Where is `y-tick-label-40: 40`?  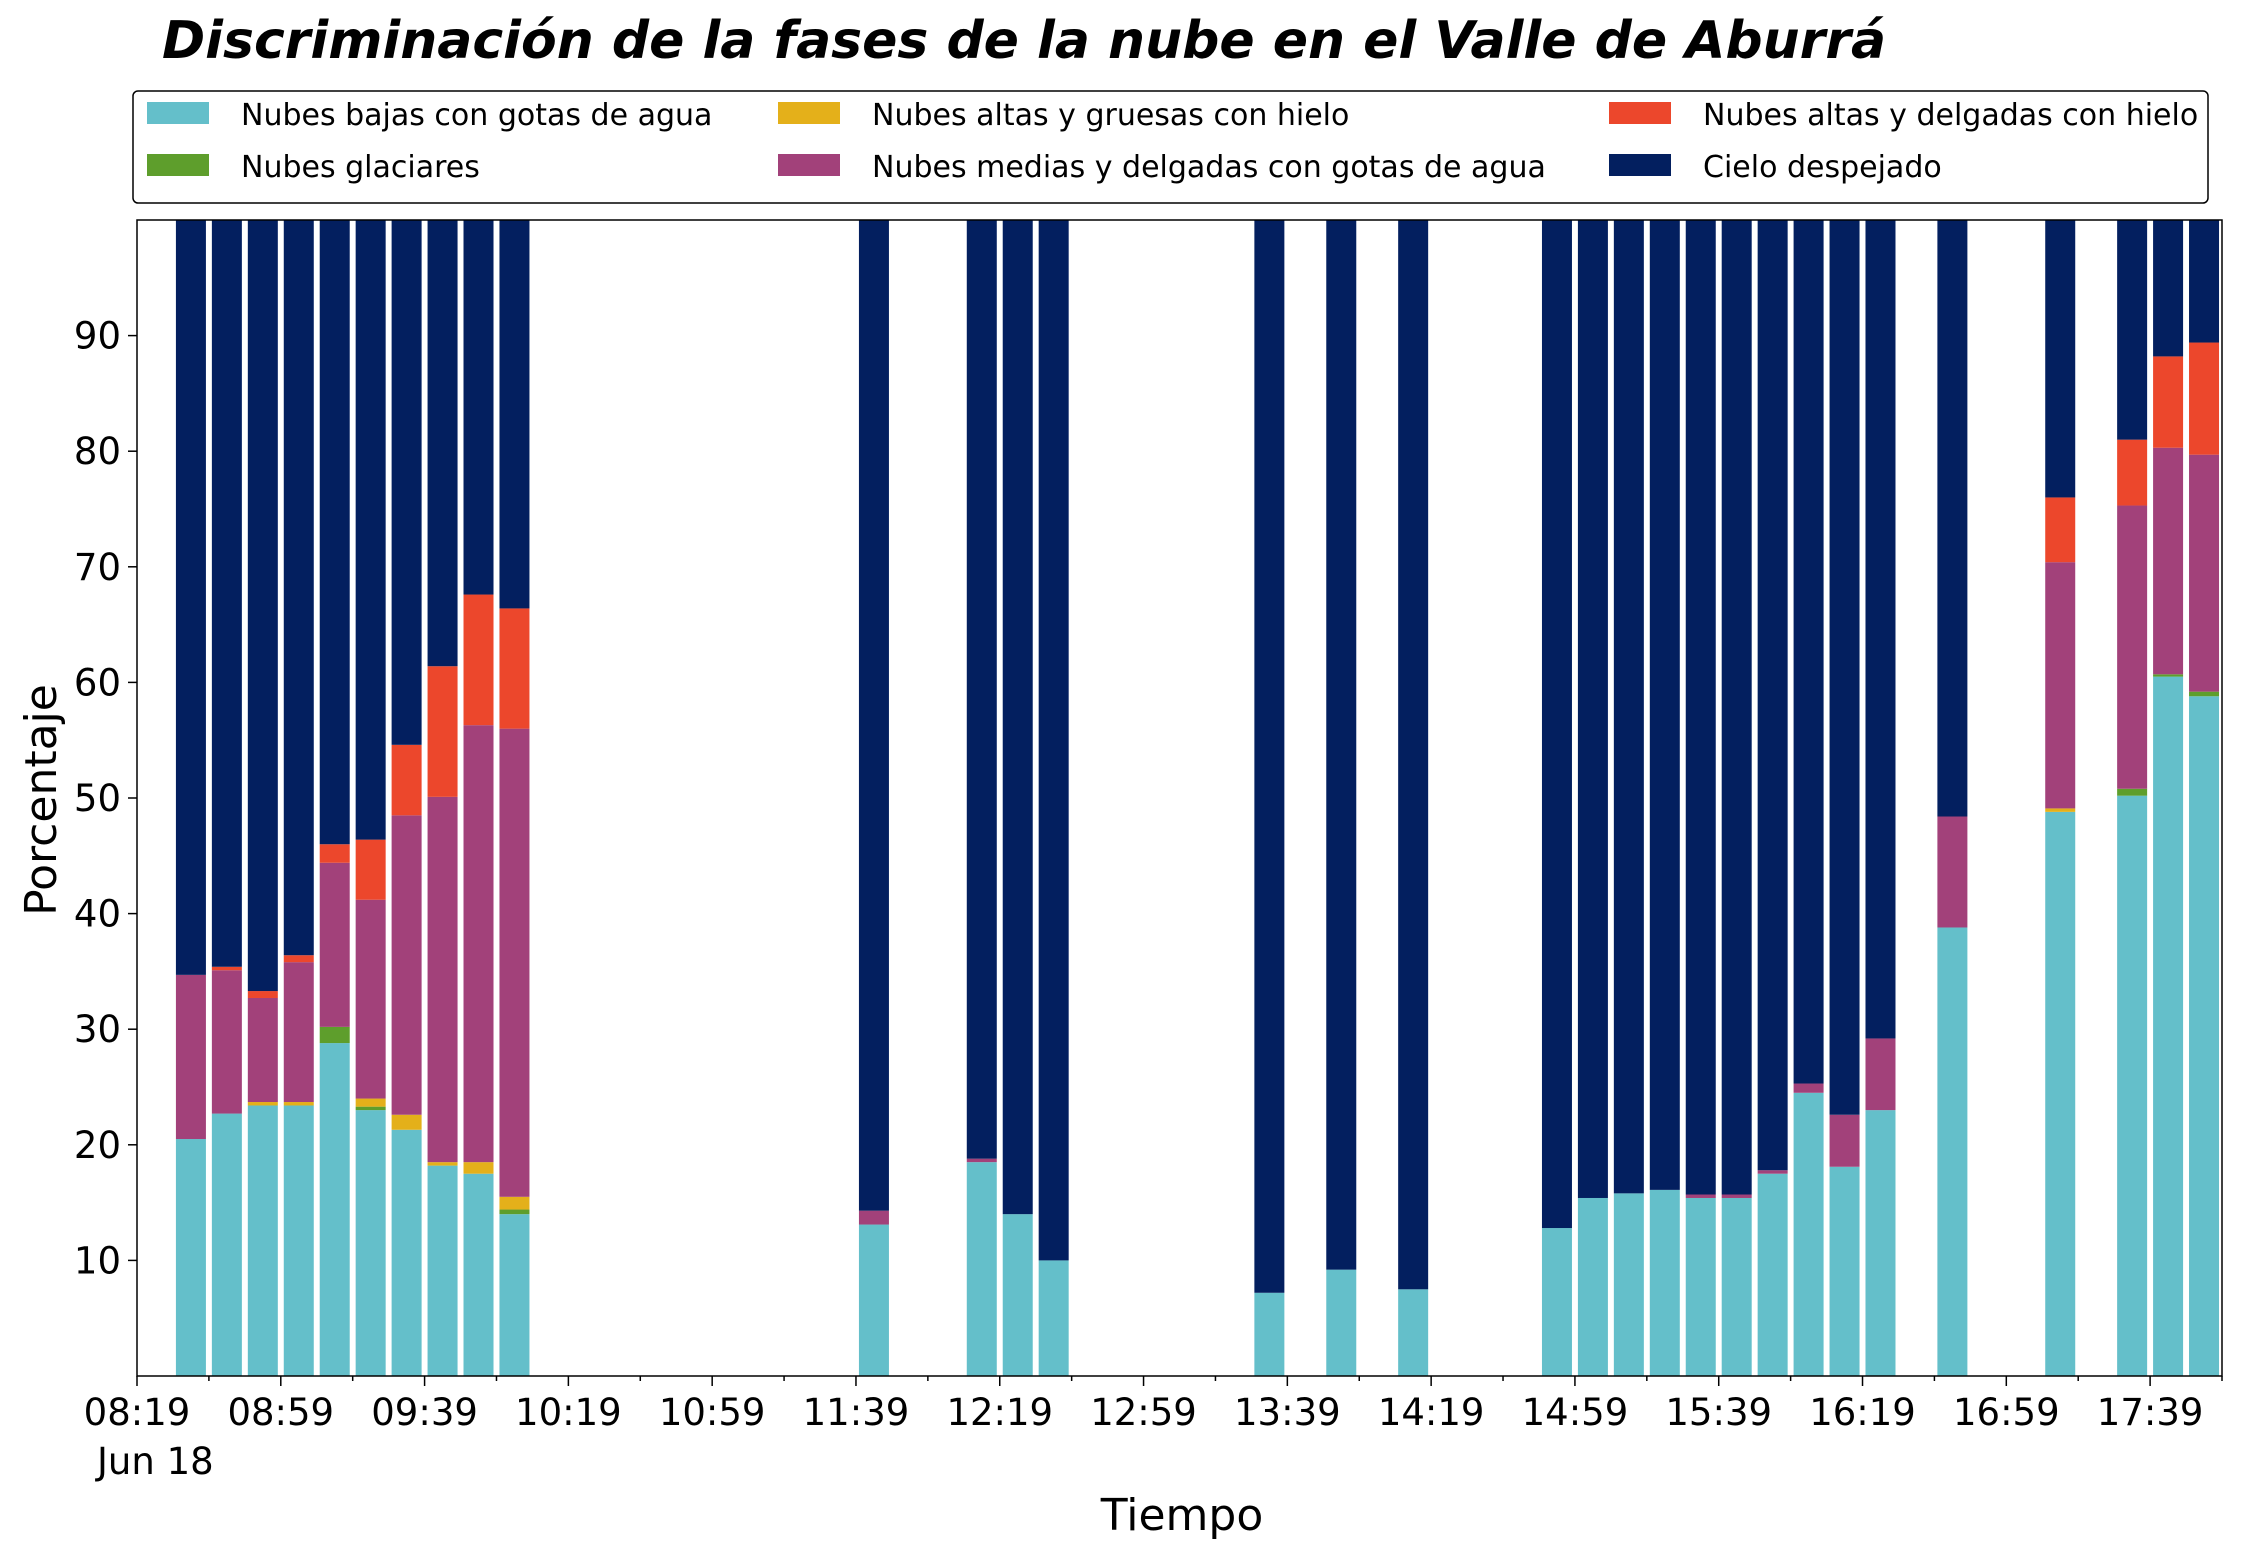
y-tick-label-40: 40 is located at coordinates (97, 914).